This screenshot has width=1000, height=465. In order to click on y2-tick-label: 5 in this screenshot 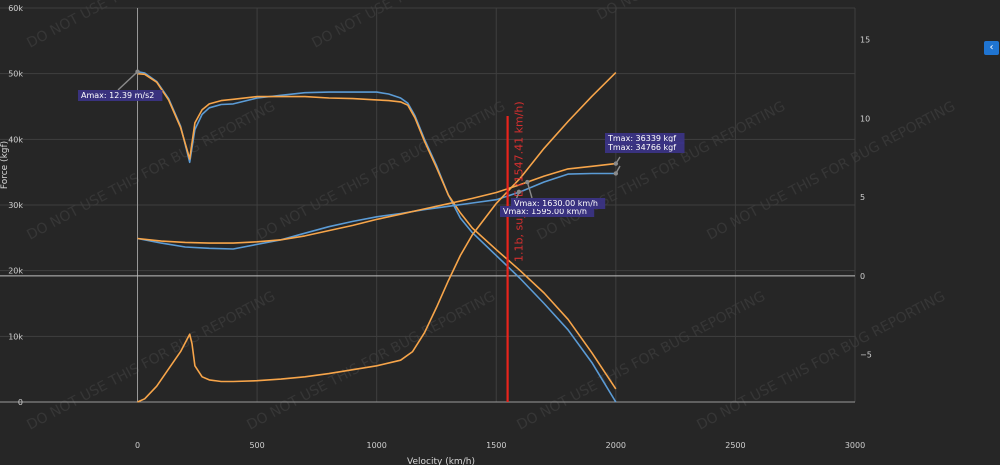, I will do `click(862, 197)`.